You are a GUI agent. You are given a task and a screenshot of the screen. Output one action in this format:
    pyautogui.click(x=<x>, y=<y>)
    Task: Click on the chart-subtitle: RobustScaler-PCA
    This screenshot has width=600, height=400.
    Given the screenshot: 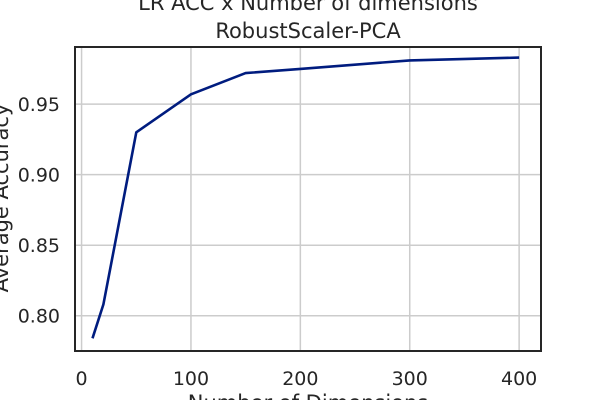 What is the action you would take?
    pyautogui.click(x=308, y=31)
    